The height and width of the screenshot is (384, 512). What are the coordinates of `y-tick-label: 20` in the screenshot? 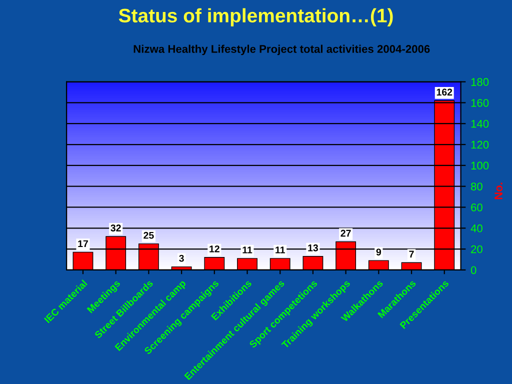 It's located at (476, 249).